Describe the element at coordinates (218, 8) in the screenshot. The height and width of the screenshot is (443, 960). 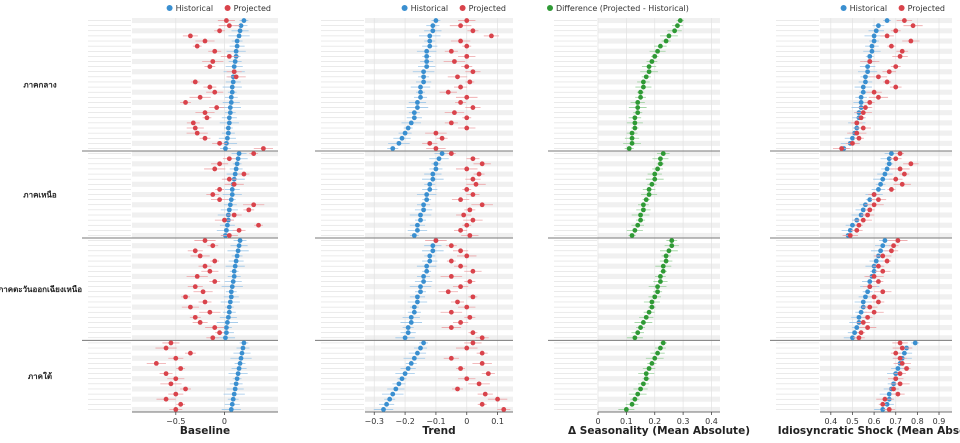
I see `legend: Historical Projected` at that location.